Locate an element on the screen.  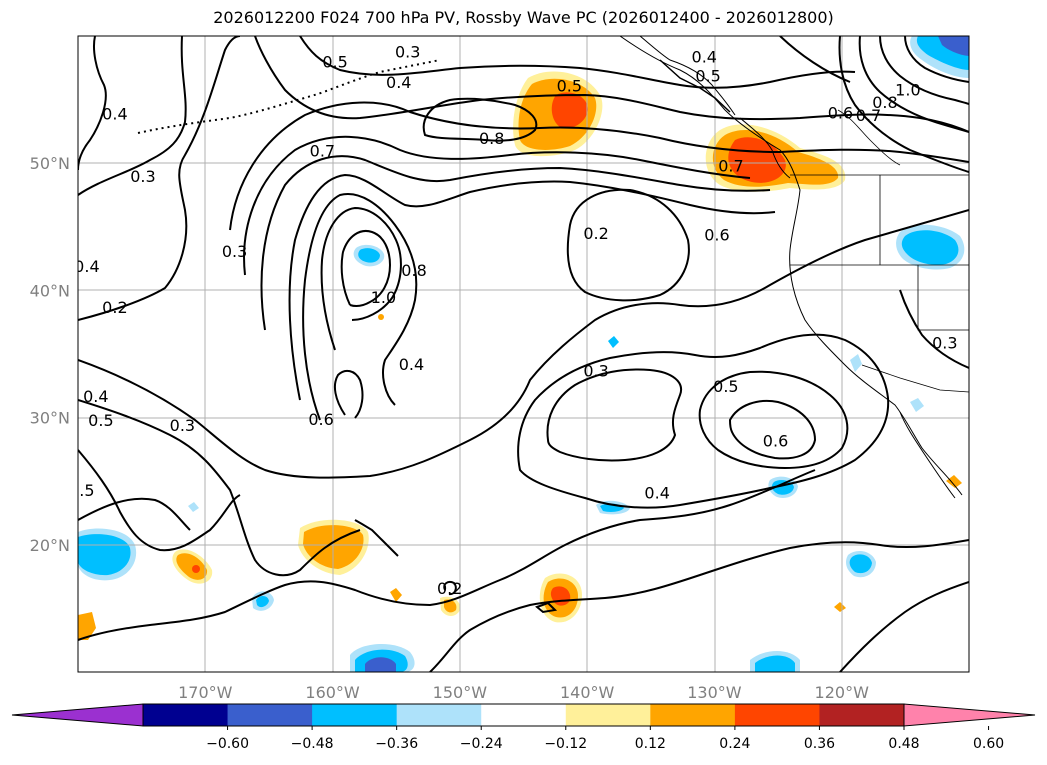
negative-anomaly-northeast is located at coordinates (932, 153).